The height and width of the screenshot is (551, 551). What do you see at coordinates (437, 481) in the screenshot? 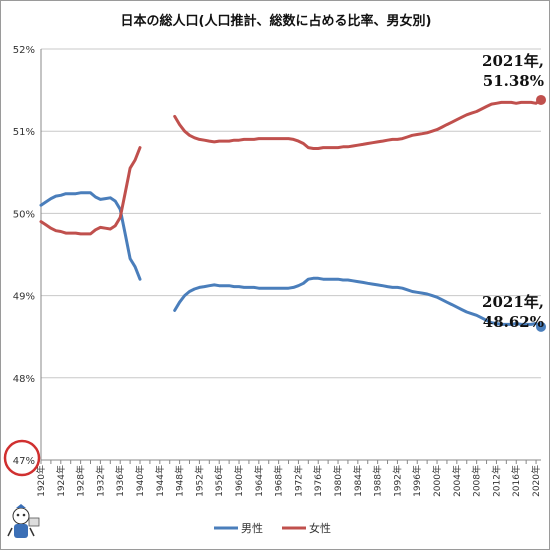
I see `x-tick-label: 2000年` at bounding box center [437, 481].